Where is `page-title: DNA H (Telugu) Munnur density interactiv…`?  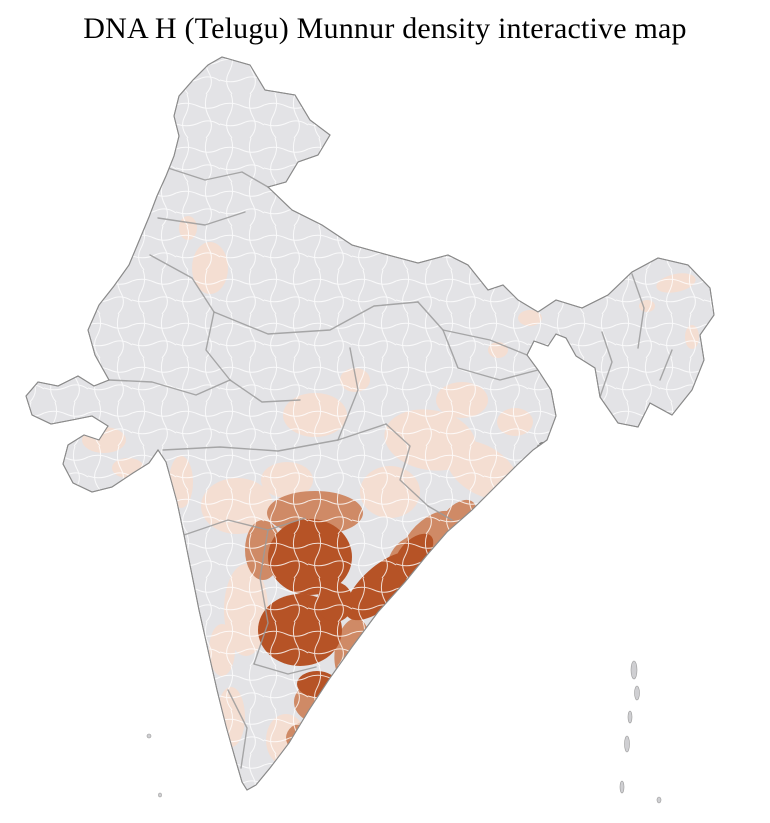 page-title: DNA H (Telugu) Munnur density interactiv… is located at coordinates (385, 28).